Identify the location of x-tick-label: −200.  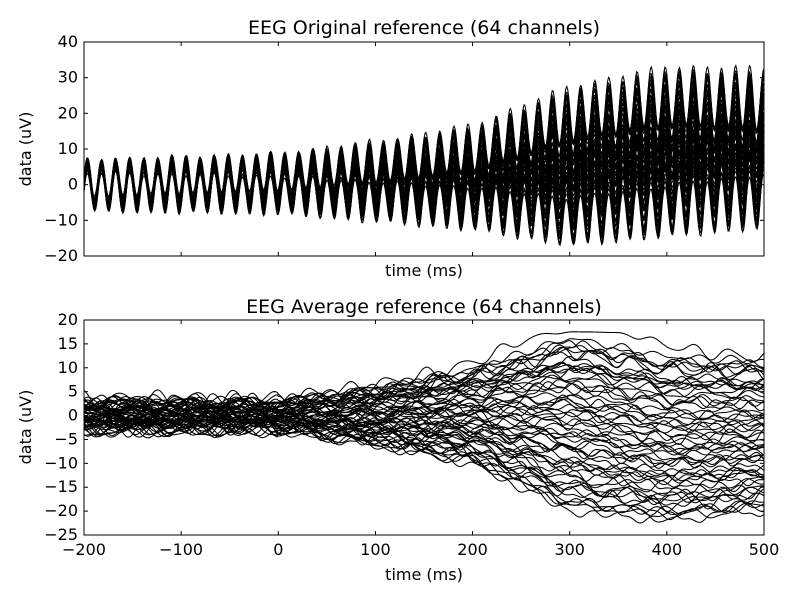
(84, 549).